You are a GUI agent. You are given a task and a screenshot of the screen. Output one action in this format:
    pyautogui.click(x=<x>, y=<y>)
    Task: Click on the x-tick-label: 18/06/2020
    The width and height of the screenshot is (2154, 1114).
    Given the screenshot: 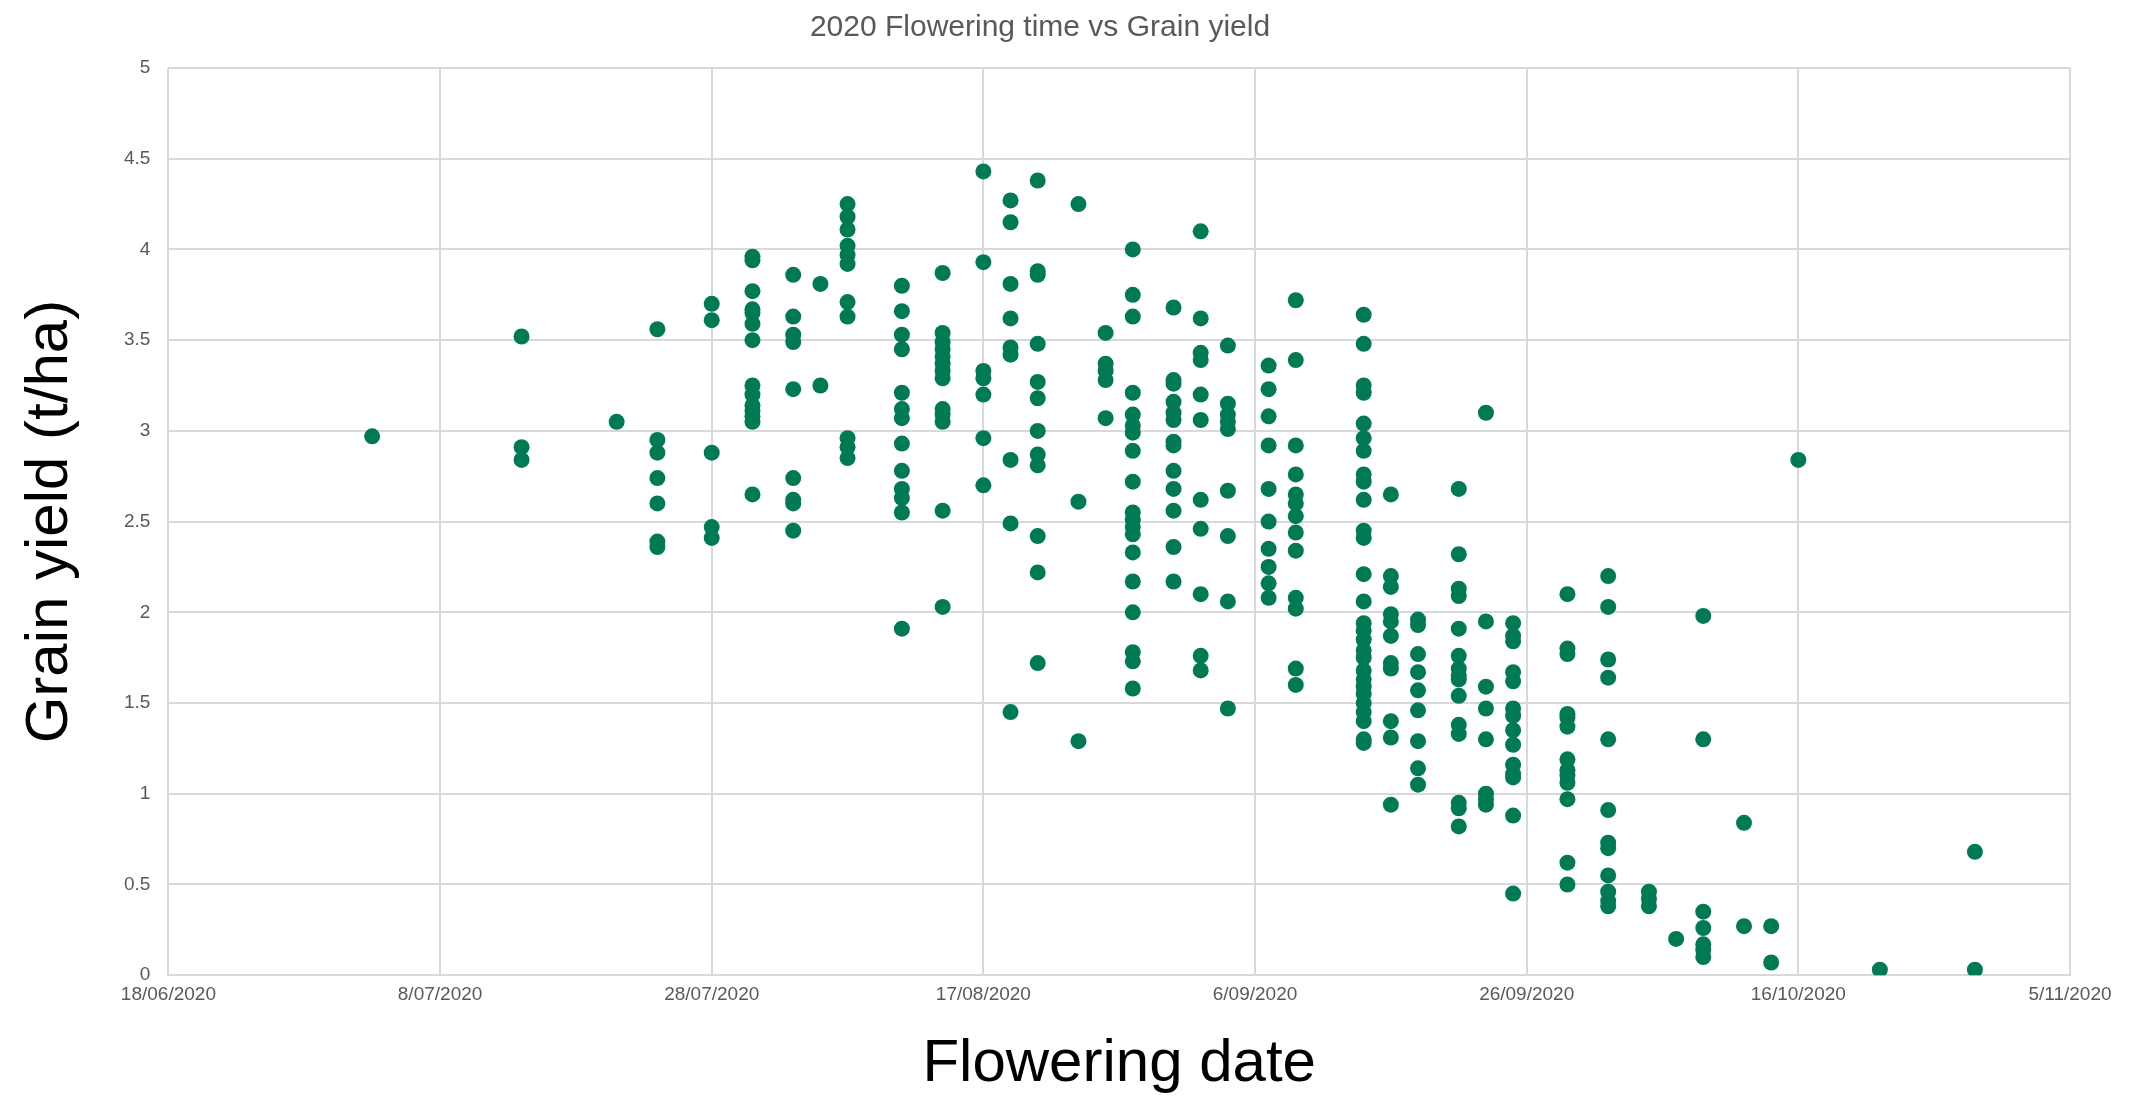 What is the action you would take?
    pyautogui.click(x=168, y=993)
    